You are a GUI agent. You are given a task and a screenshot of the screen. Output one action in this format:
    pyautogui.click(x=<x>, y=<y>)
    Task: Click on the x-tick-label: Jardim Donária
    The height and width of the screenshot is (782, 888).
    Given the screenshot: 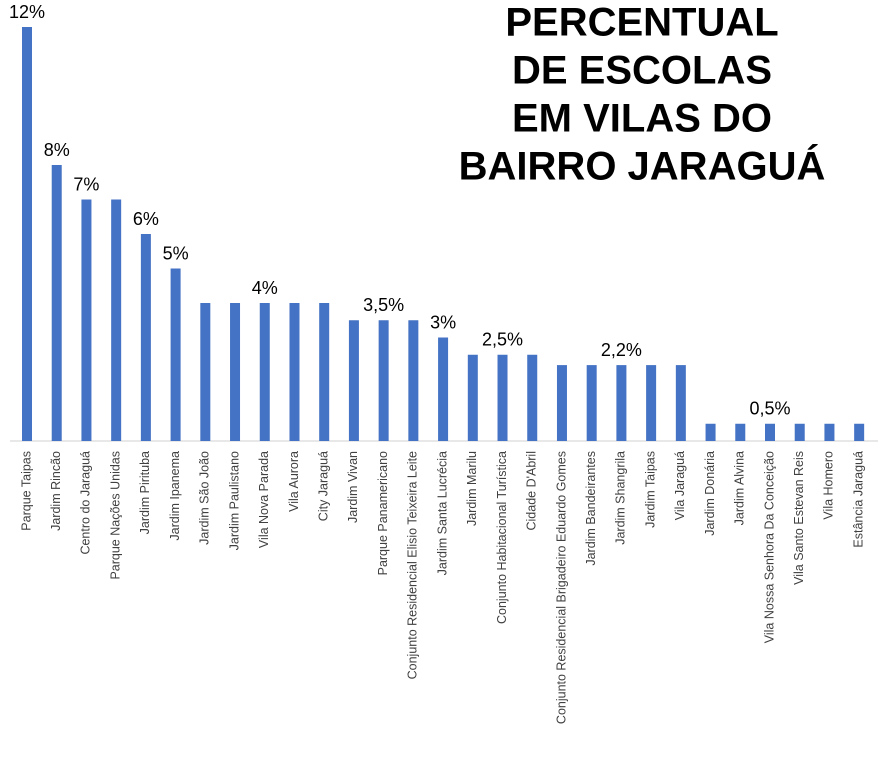 What is the action you would take?
    pyautogui.click(x=710, y=493)
    